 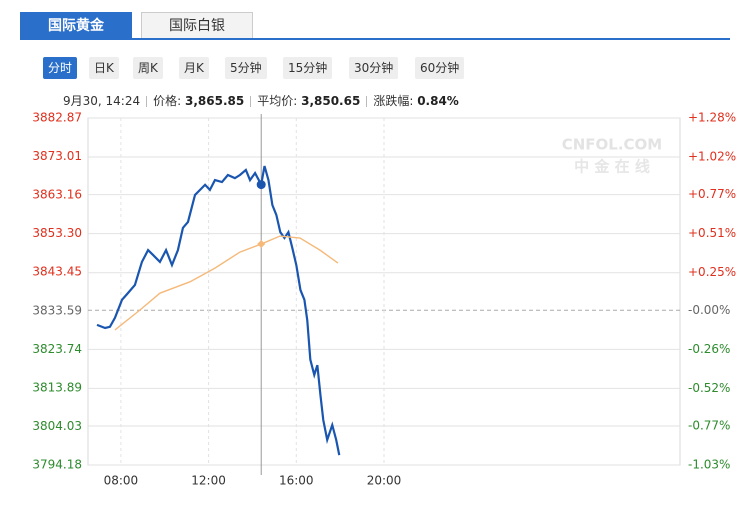 What do you see at coordinates (277, 101) in the screenshot?
I see `info-label: 平均价:` at bounding box center [277, 101].